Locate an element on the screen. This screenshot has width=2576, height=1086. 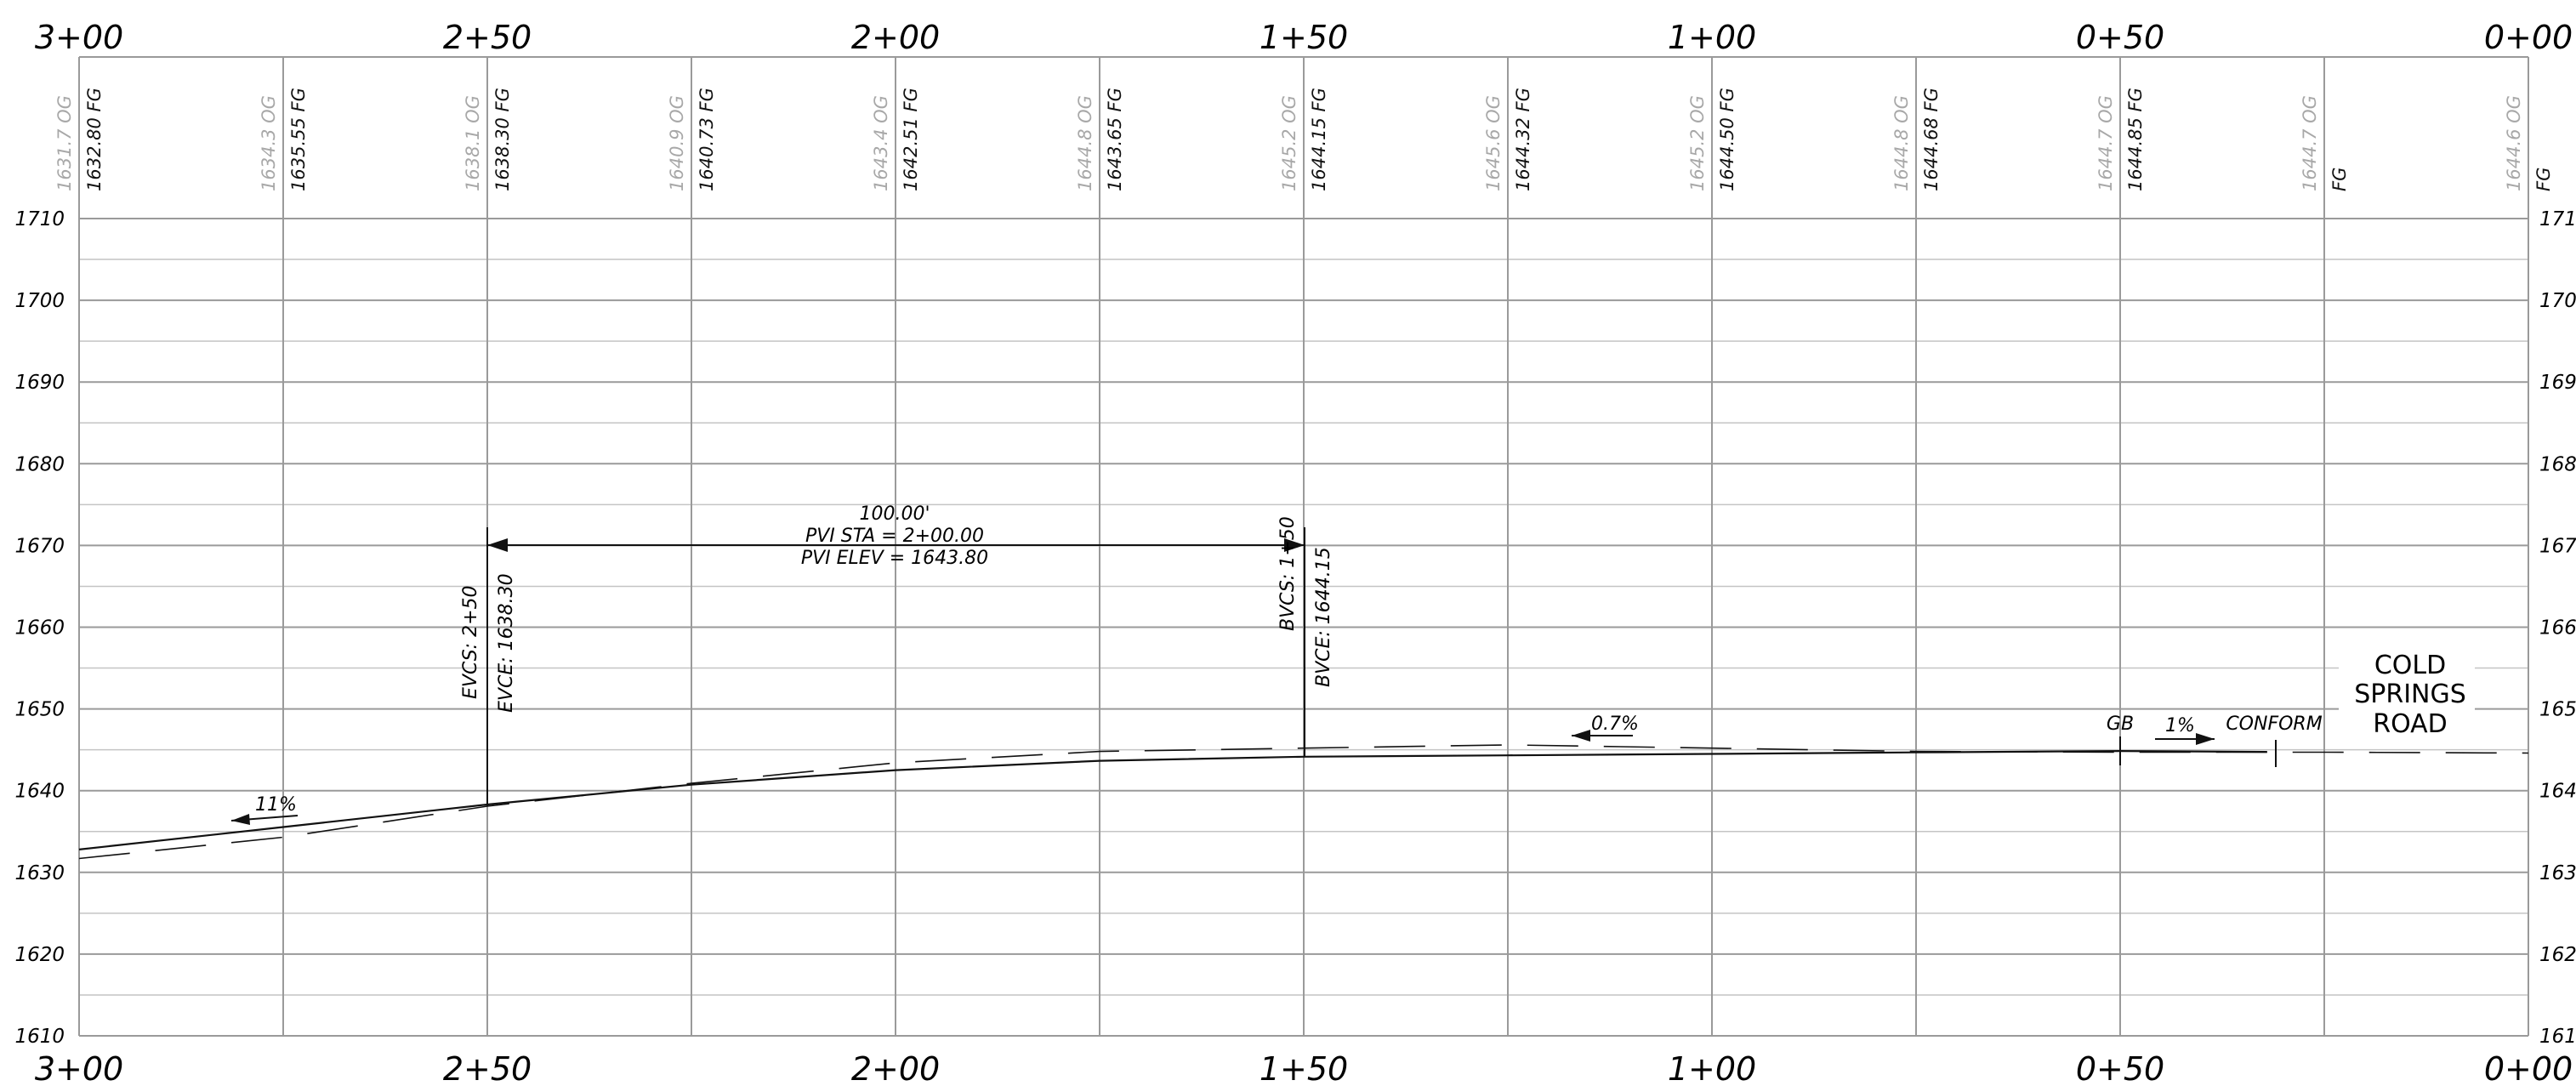
right-elevation-label: 1670 is located at coordinates (2557, 546).